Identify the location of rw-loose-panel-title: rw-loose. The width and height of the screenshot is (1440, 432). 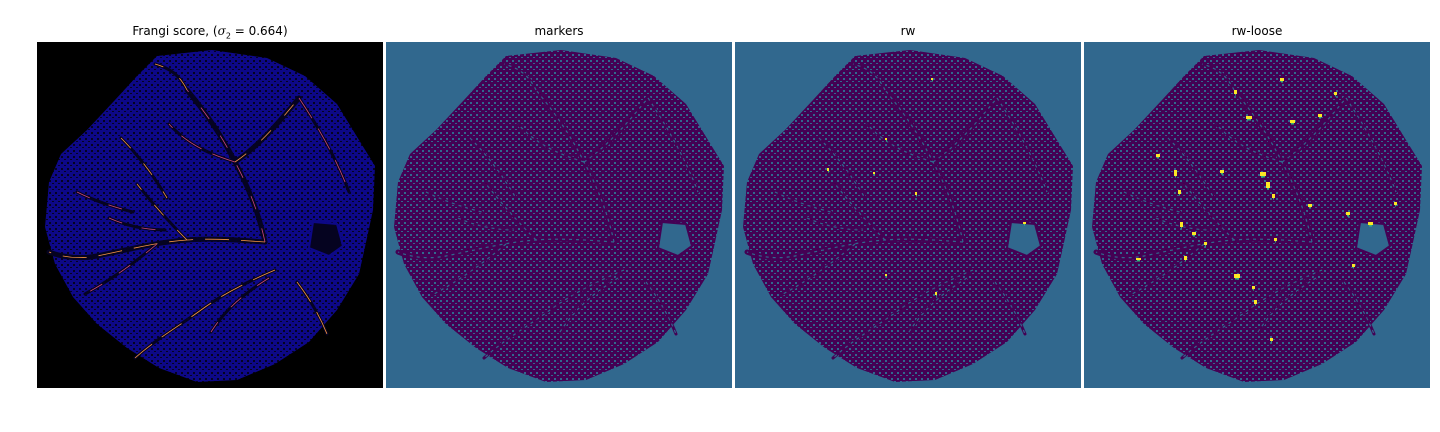
(1257, 31).